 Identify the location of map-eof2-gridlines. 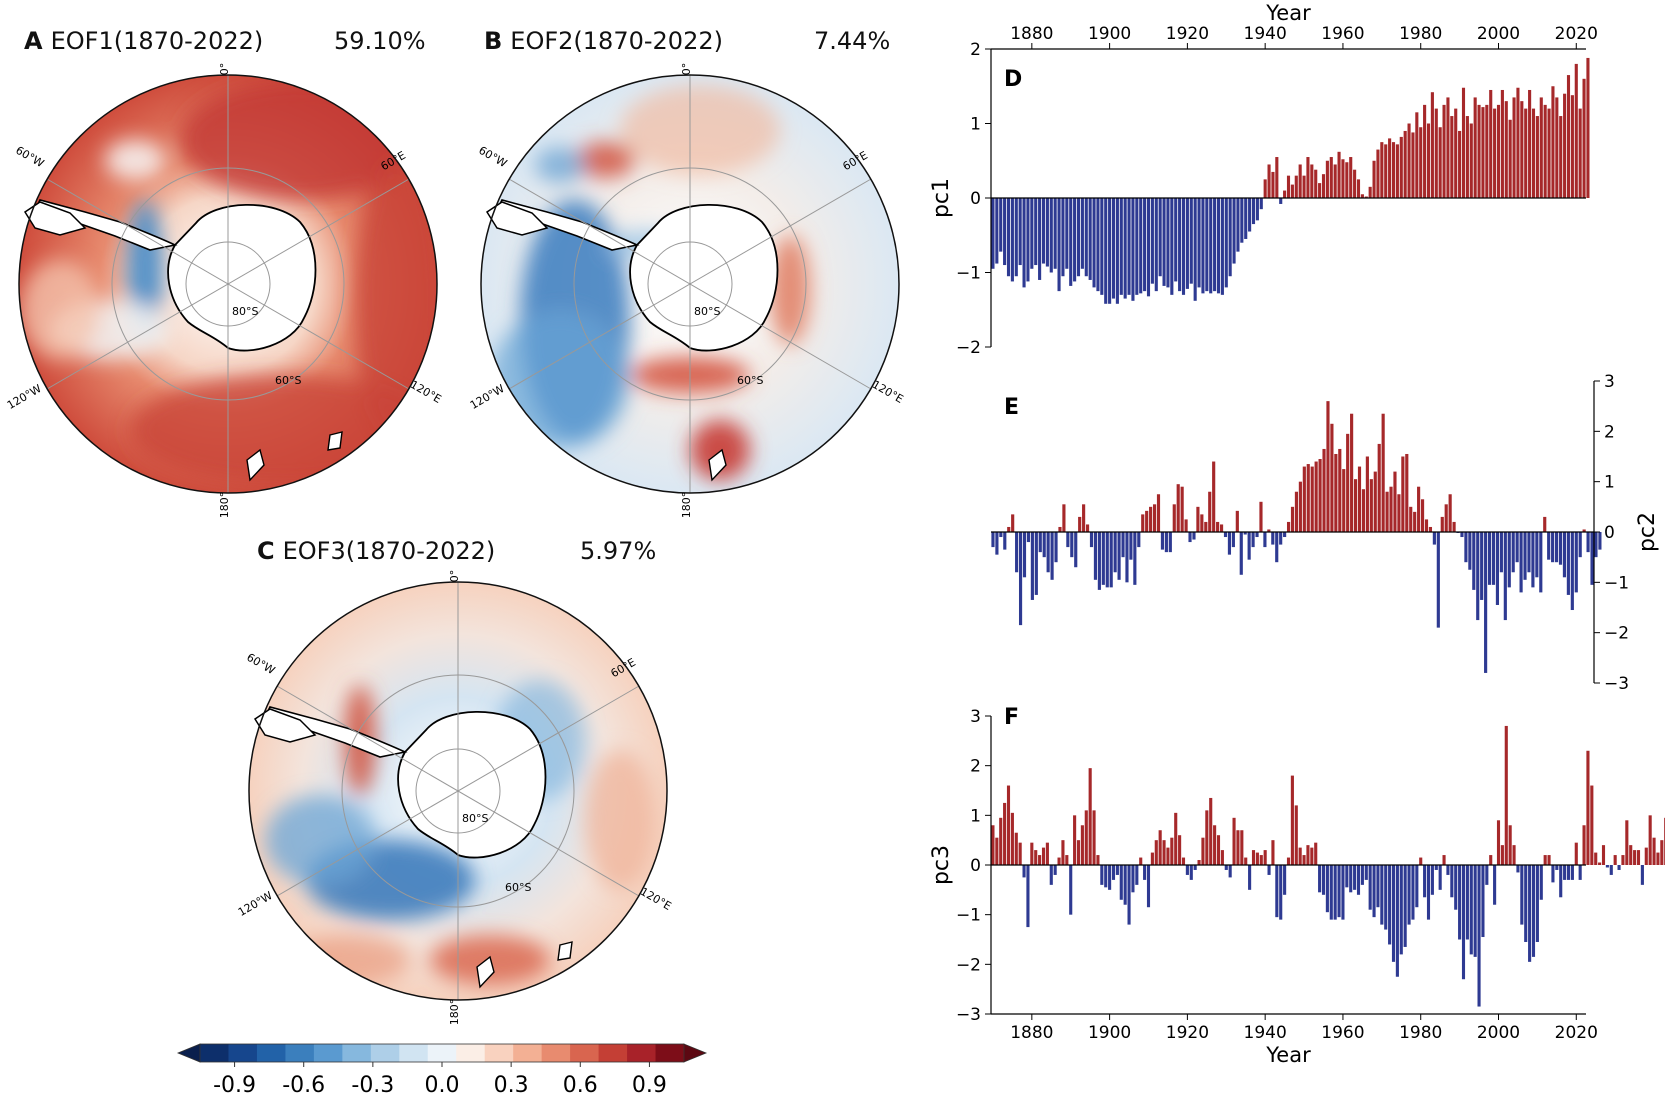
(690, 284).